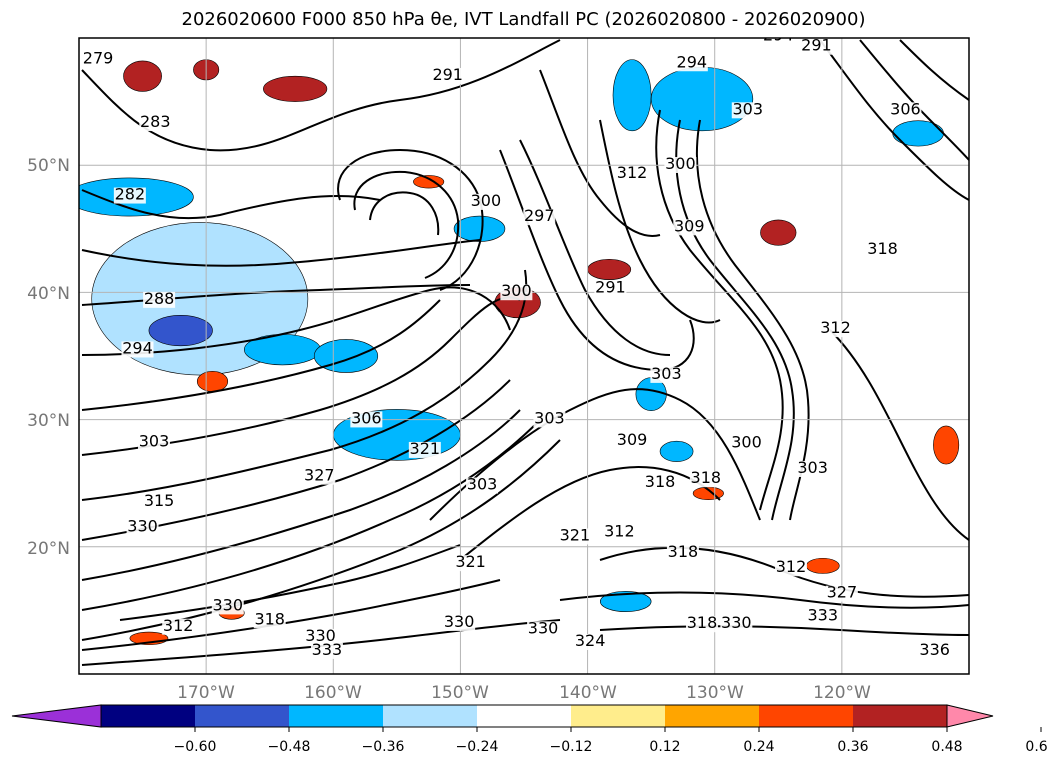 Image resolution: width=1047 pixels, height=767 pixels. I want to click on contour-label: 288, so click(159, 298).